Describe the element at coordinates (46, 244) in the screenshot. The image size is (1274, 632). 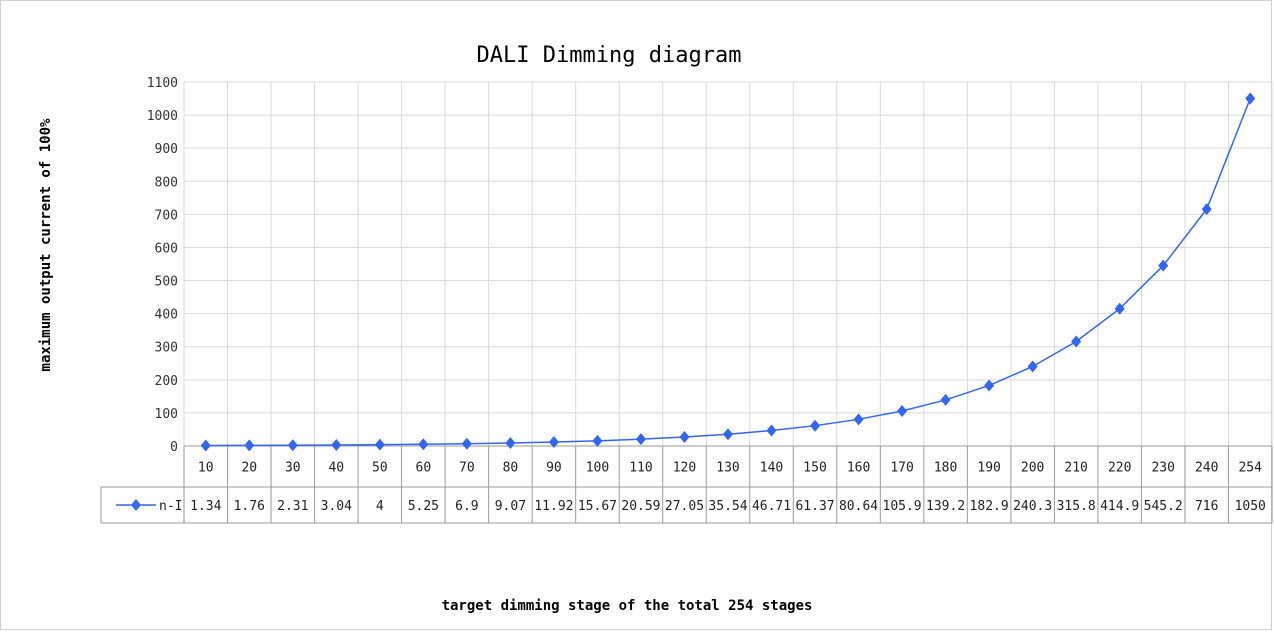
I see `y-axis-title: maximum output current of 100%` at that location.